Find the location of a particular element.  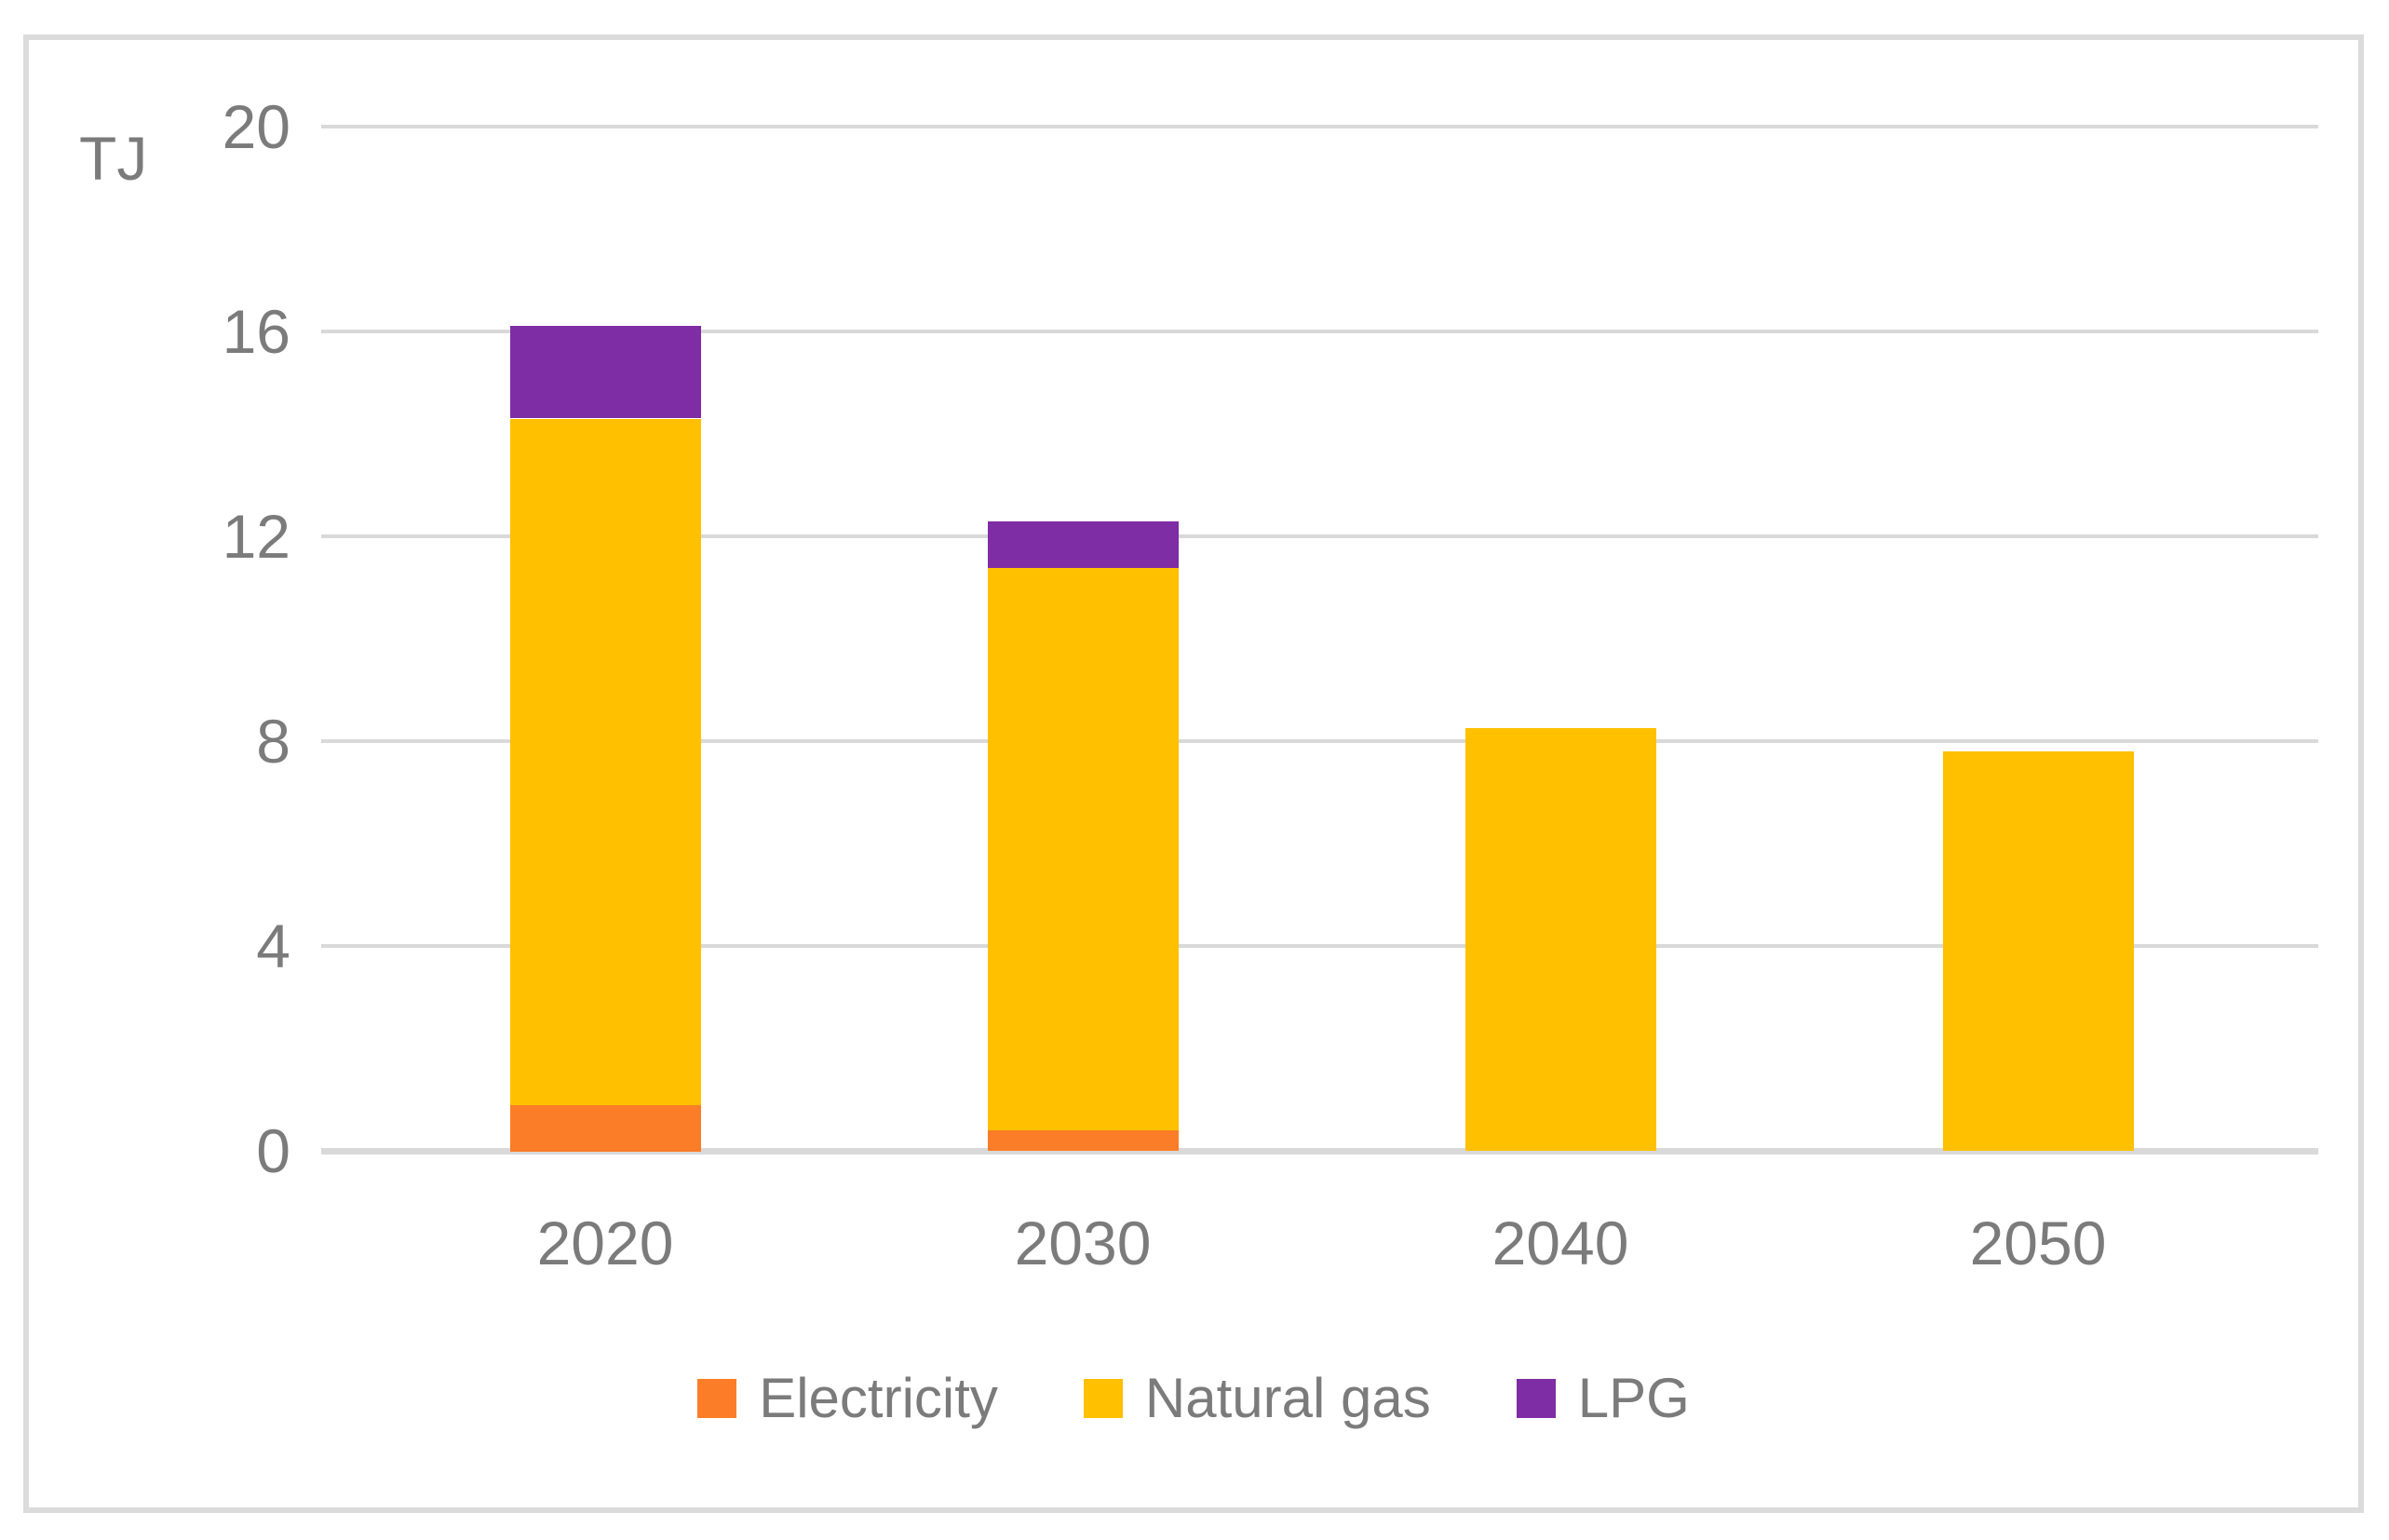

gridline-y20 is located at coordinates (1319, 127).